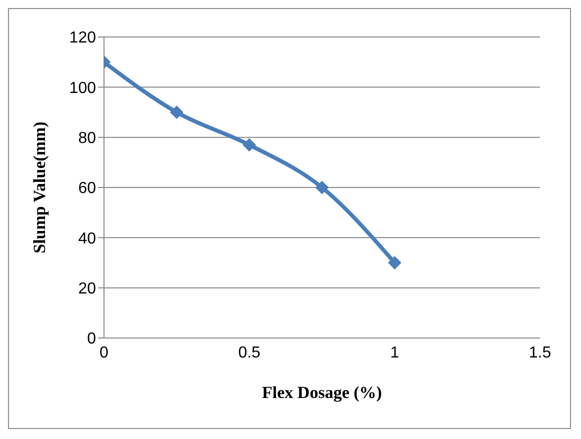  Describe the element at coordinates (91, 339) in the screenshot. I see `y-tick-label: 0` at that location.